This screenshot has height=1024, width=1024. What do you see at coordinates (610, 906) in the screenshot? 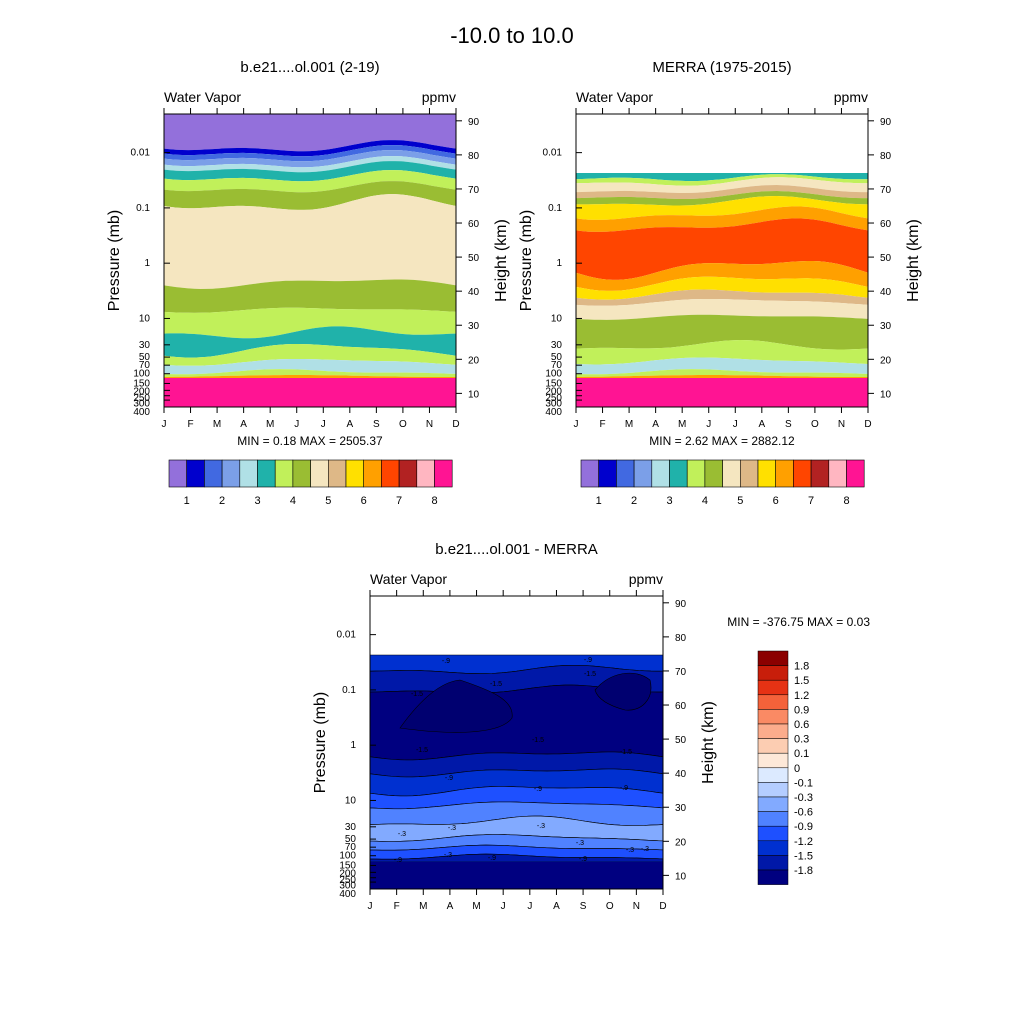
I see `month-label: O` at bounding box center [610, 906].